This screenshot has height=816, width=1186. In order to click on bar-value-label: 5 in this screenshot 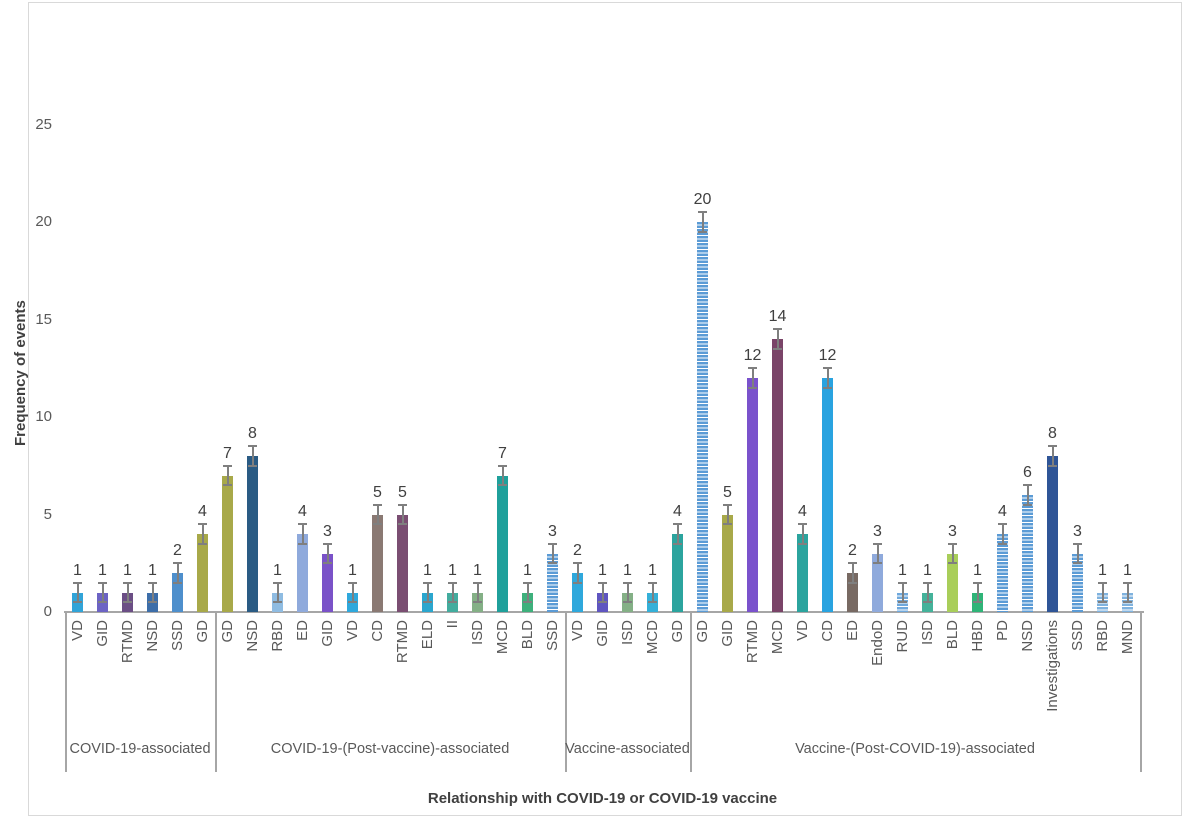, I will do `click(727, 492)`.